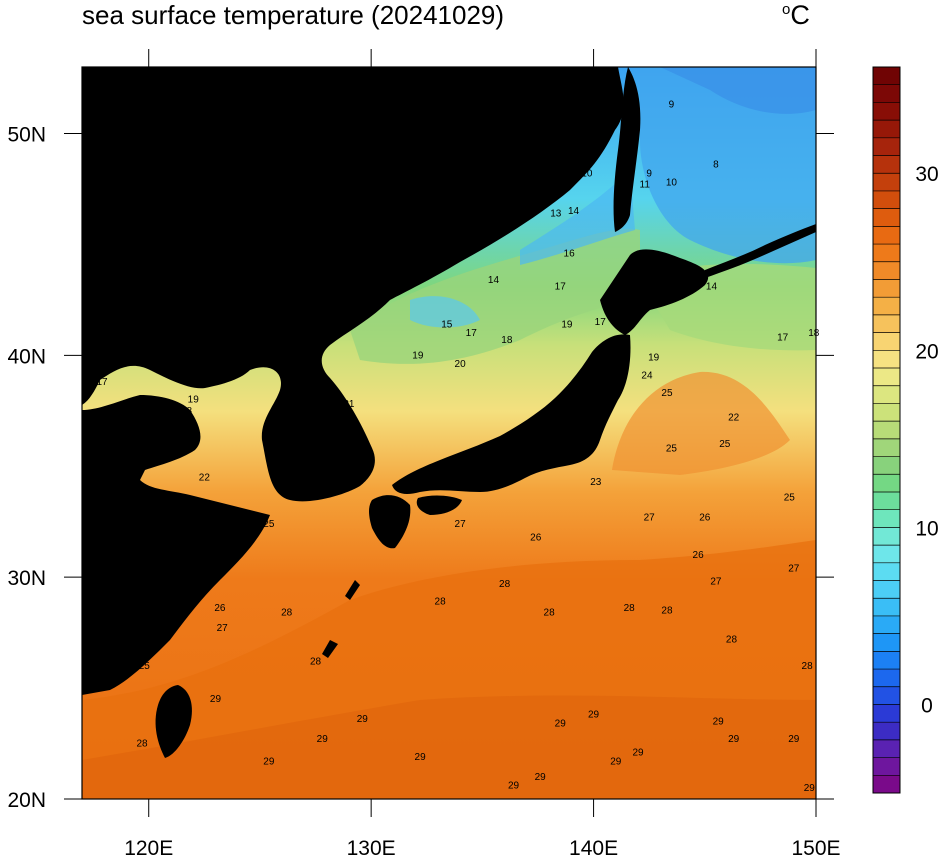 Image resolution: width=941 pixels, height=858 pixels. What do you see at coordinates (760, 251) in the screenshot?
I see `kuril-islands` at bounding box center [760, 251].